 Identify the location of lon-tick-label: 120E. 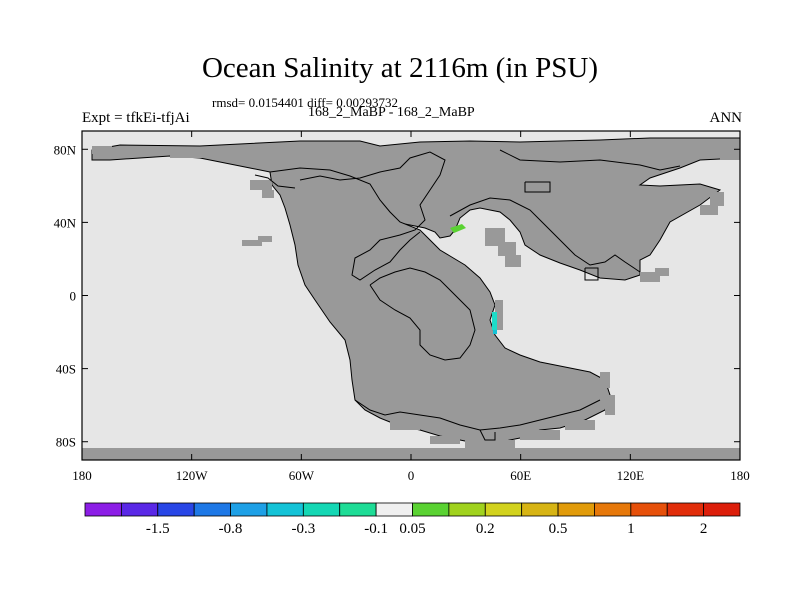
(631, 475).